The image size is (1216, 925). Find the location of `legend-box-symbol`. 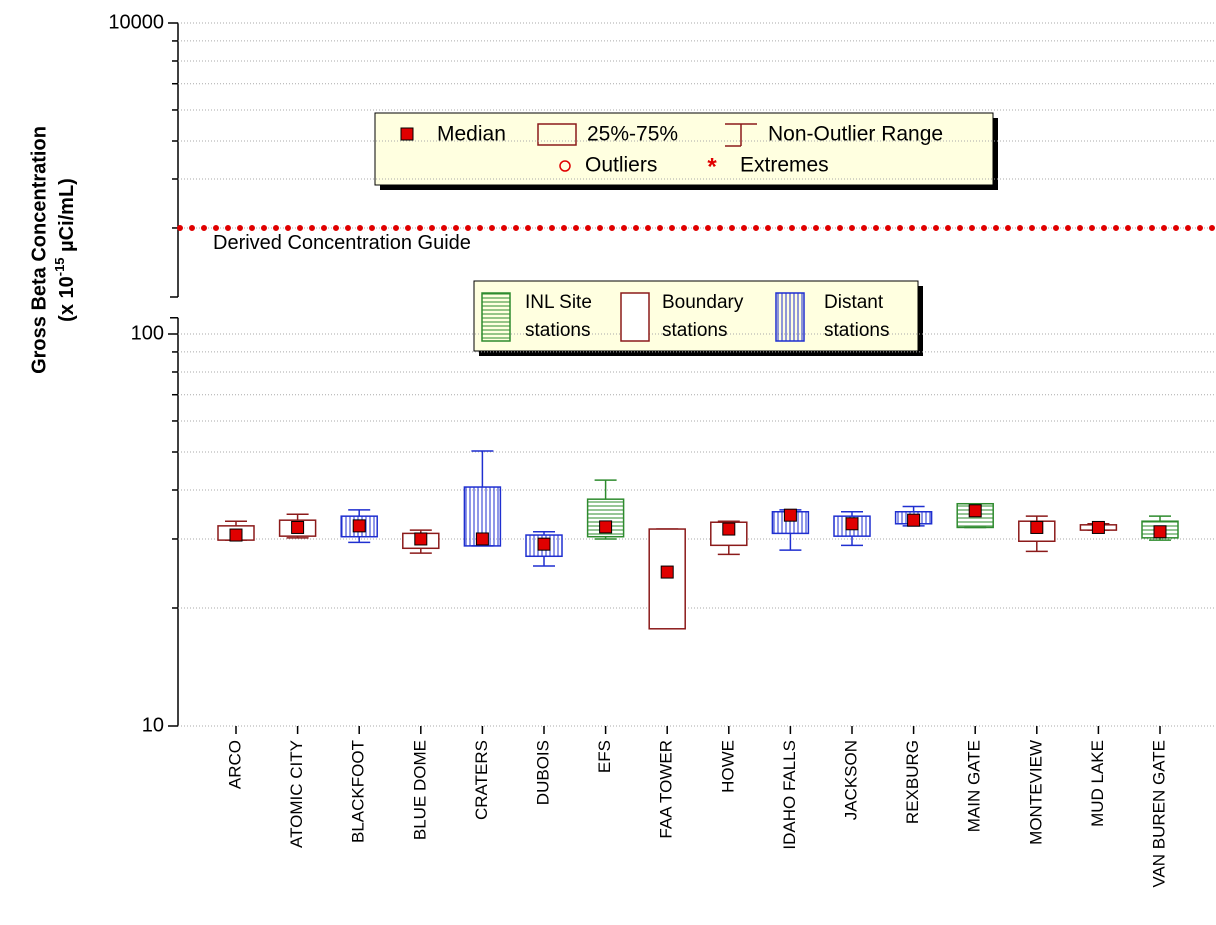

legend-box-symbol is located at coordinates (557, 134).